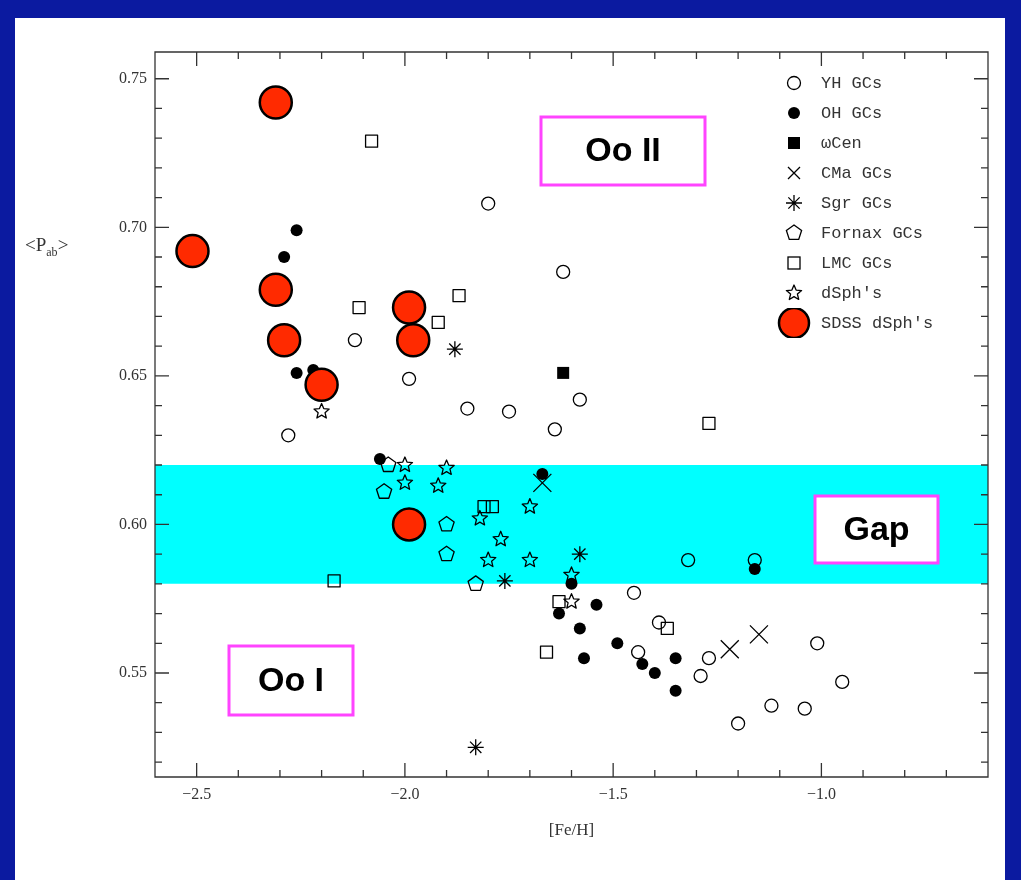  I want to click on legend-label: dSph's, so click(852, 293).